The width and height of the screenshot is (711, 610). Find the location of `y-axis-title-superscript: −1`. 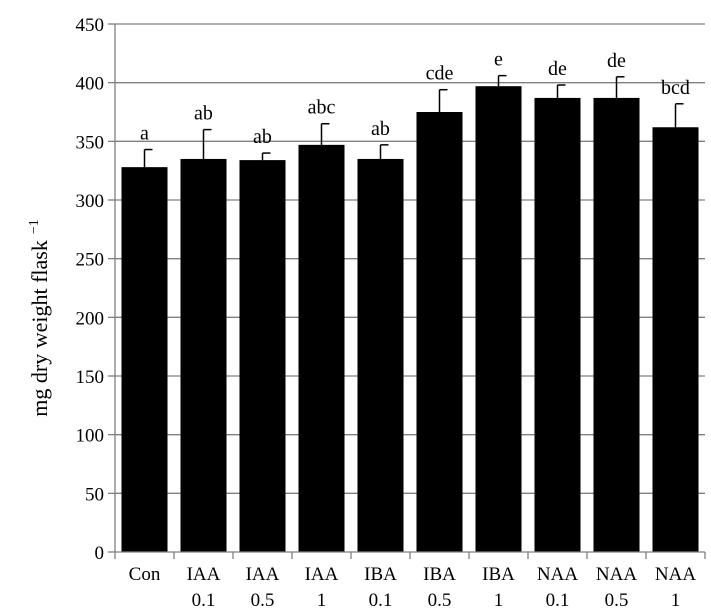

y-axis-title-superscript: −1 is located at coordinates (34, 226).